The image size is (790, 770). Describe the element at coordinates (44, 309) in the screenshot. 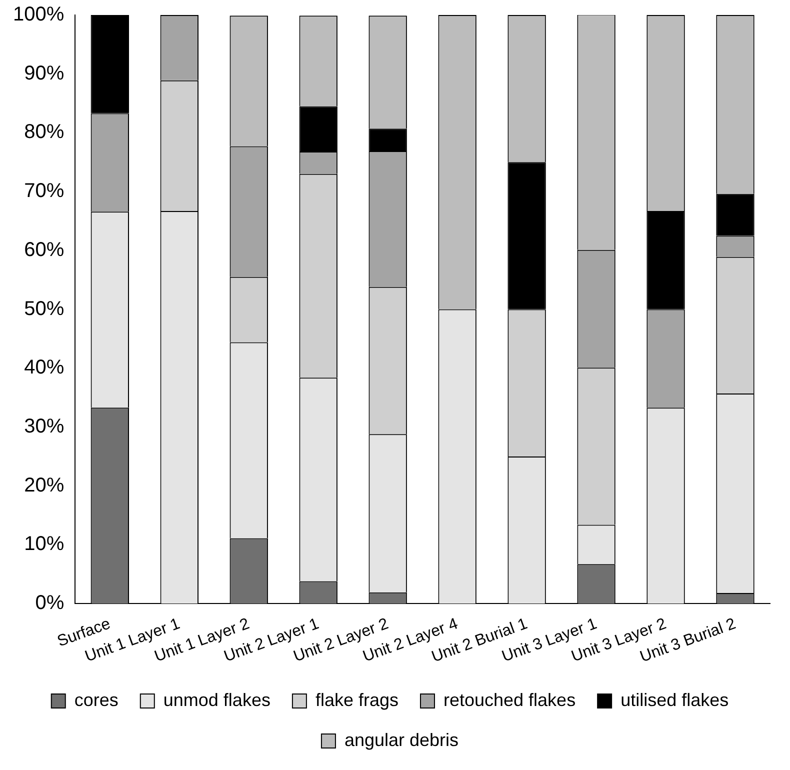

I see `y-tick-label: 50%` at that location.